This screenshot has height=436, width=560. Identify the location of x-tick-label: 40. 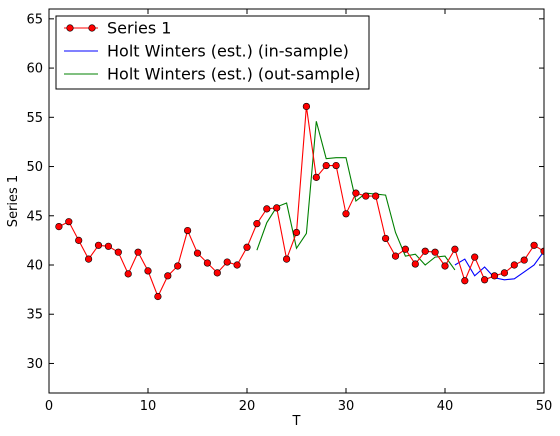
(445, 406).